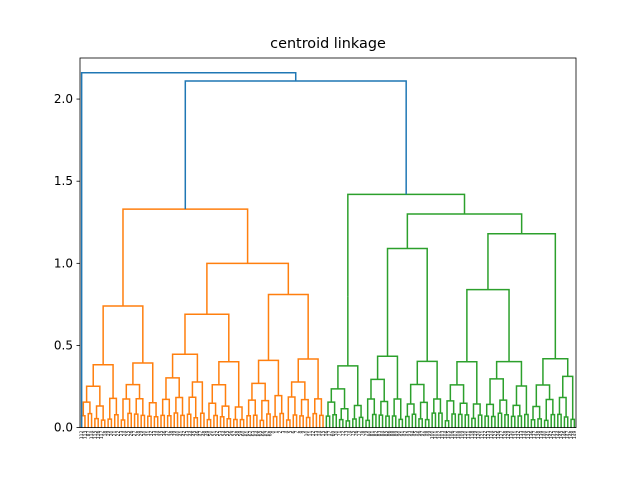 This screenshot has width=640, height=480. I want to click on leaf-label: 93, so click(410, 433).